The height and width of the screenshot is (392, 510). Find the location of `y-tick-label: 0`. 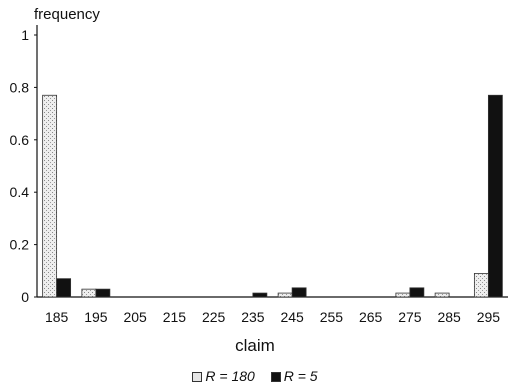

y-tick-label: 0 is located at coordinates (25, 297).